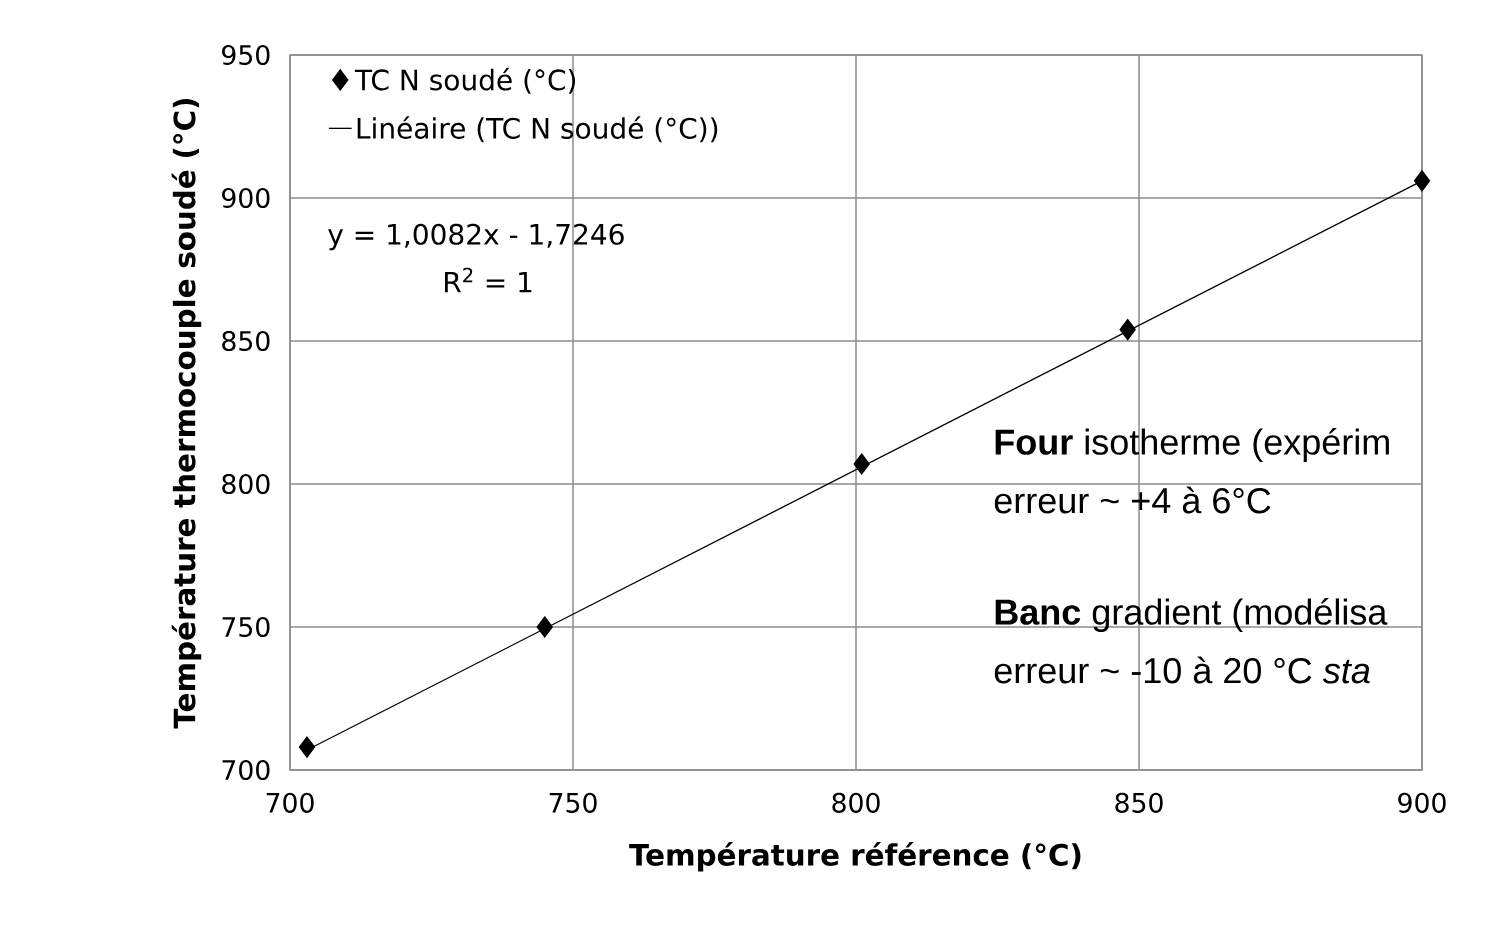 The height and width of the screenshot is (929, 1495). I want to click on x-tick-label: 700, so click(290, 802).